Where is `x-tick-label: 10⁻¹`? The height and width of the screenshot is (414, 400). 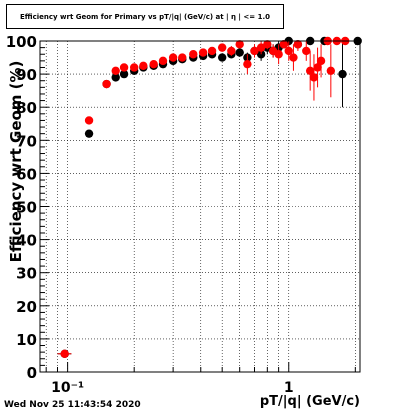
x-tick-label: 10⁻¹ is located at coordinates (67, 388).